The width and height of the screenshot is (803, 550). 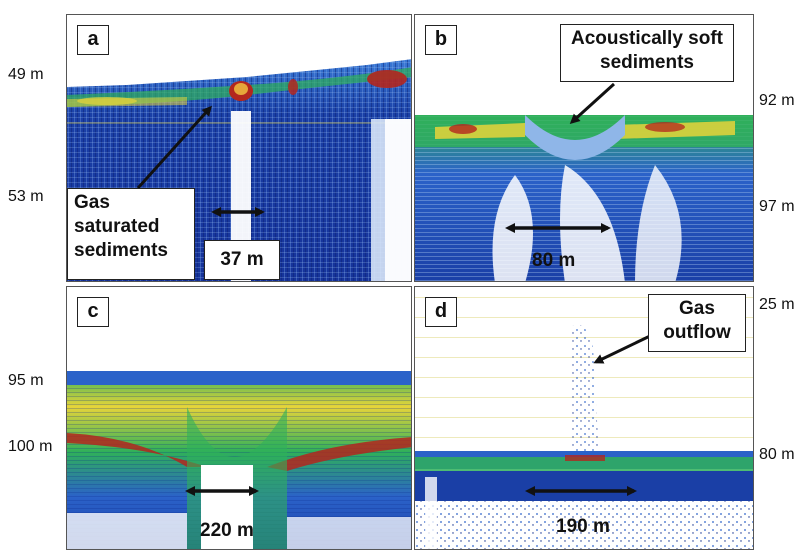 What do you see at coordinates (777, 100) in the screenshot?
I see `depth-label-b-top: 92 m` at bounding box center [777, 100].